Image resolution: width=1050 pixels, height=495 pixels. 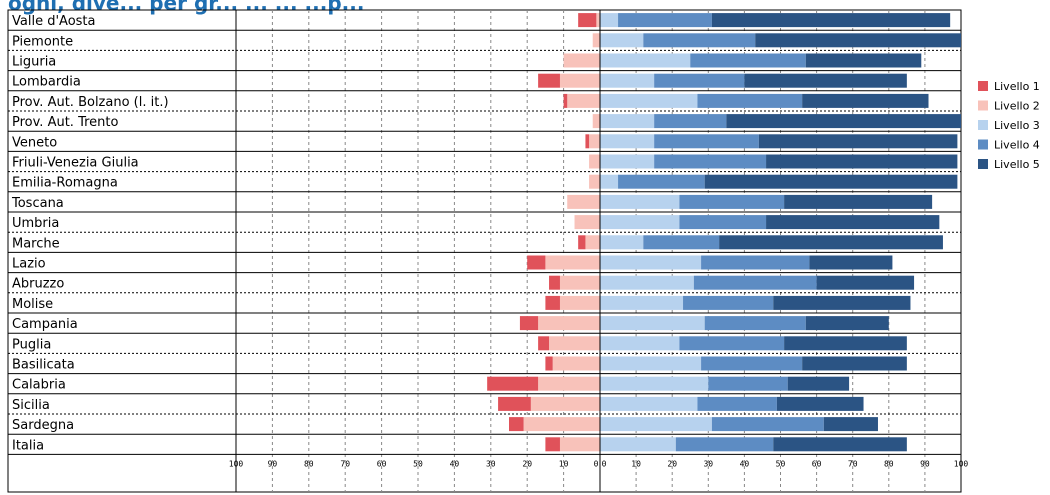 I want to click on category-label: Calabria, so click(x=39, y=385).